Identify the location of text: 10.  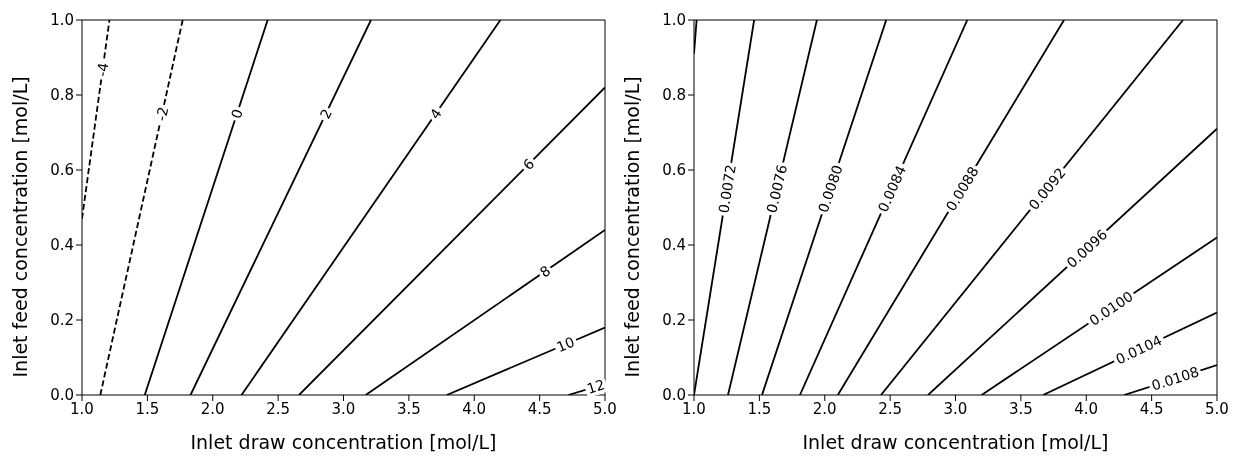
(565, 344).